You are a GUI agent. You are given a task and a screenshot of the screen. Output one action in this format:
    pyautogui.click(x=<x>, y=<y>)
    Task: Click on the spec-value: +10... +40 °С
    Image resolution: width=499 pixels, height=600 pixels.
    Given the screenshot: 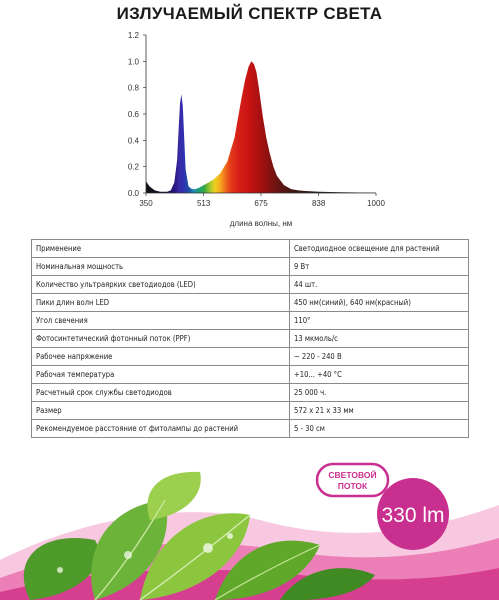 What is the action you would take?
    pyautogui.click(x=379, y=374)
    